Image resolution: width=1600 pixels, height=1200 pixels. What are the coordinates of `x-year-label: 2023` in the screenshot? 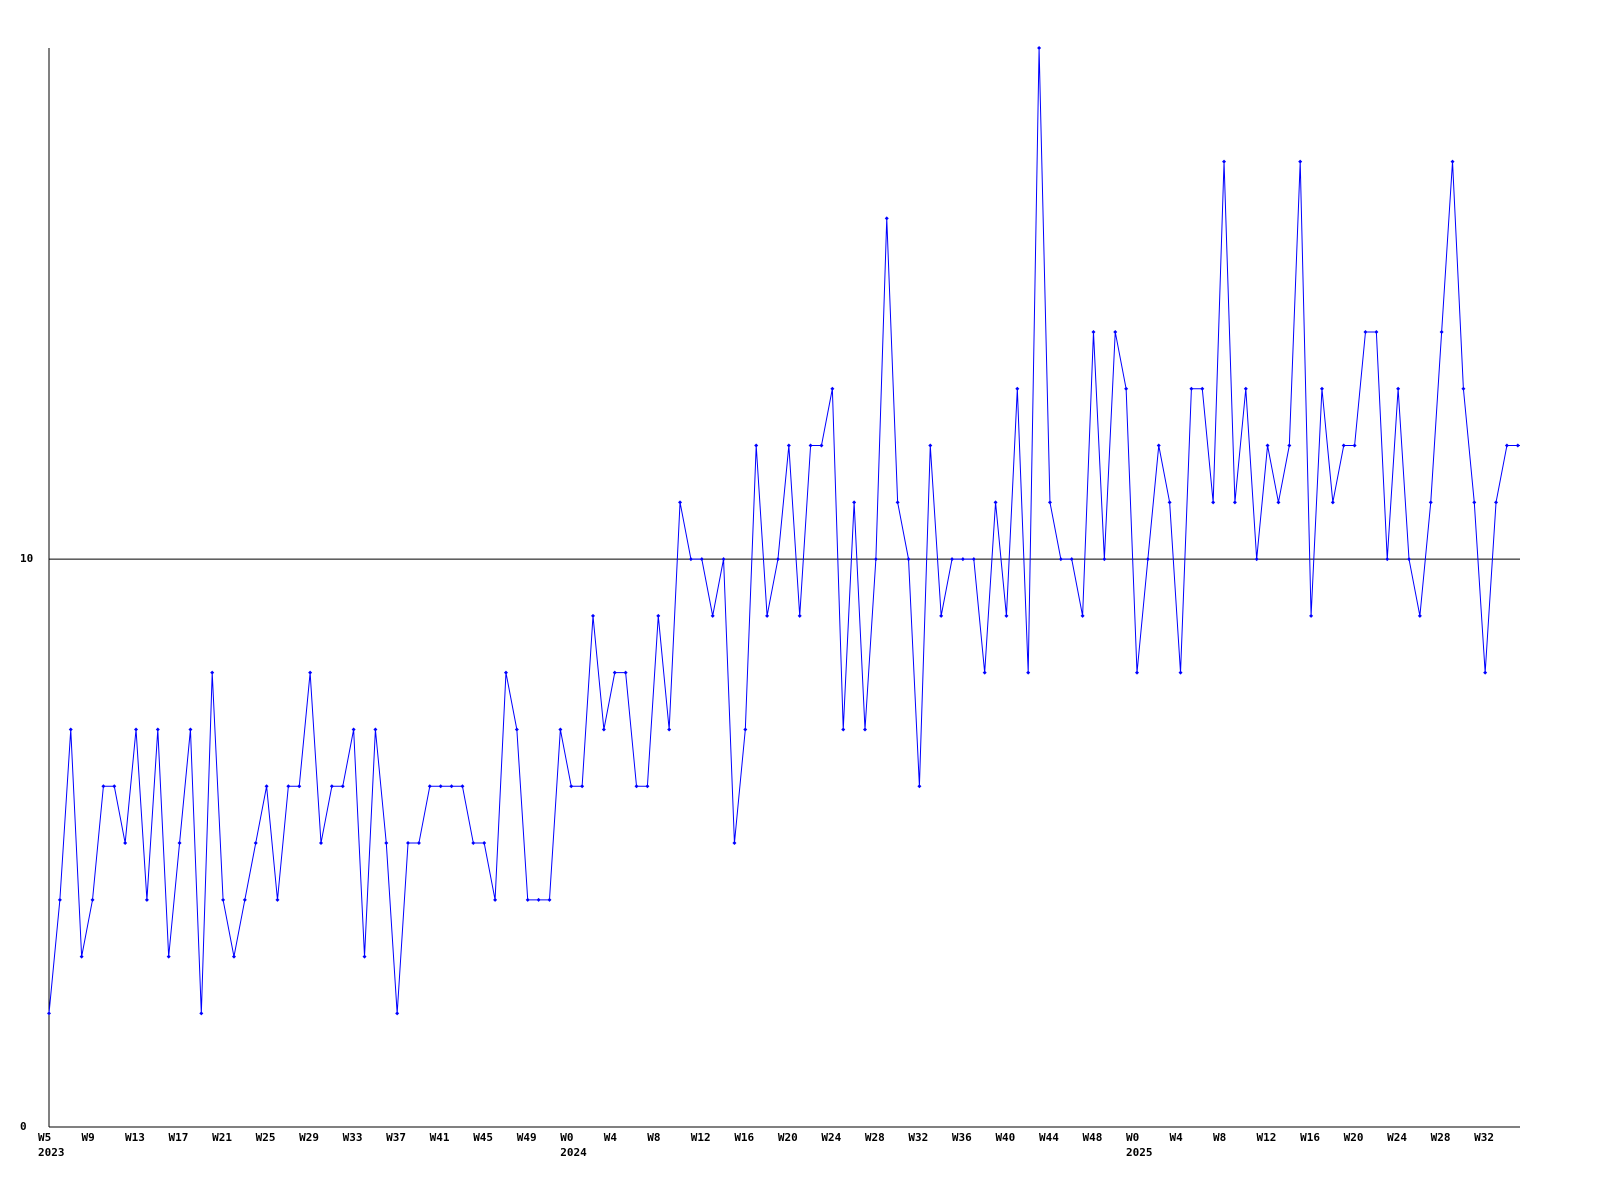 It's located at (51, 1152).